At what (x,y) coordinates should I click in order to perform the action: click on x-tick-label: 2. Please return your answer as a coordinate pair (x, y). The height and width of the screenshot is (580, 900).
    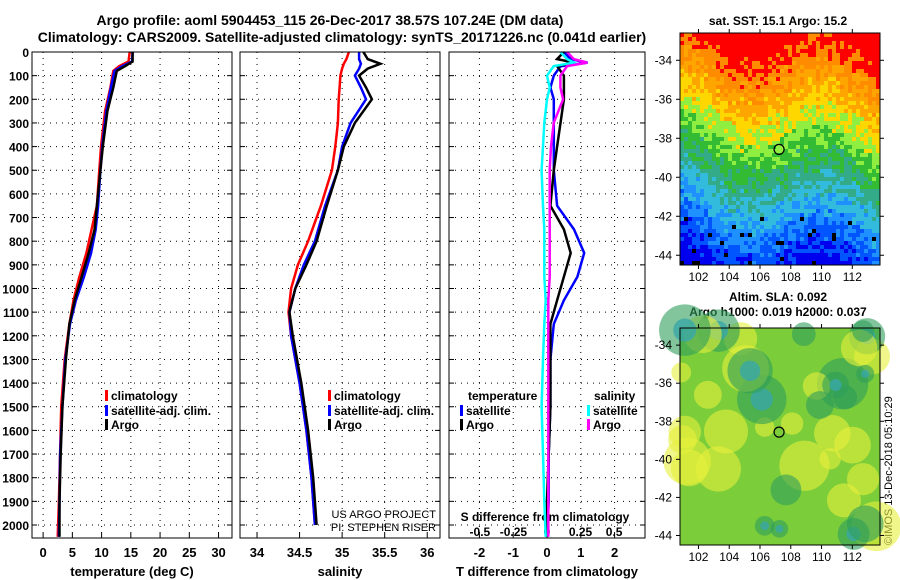
    Looking at the image, I should click on (614, 552).